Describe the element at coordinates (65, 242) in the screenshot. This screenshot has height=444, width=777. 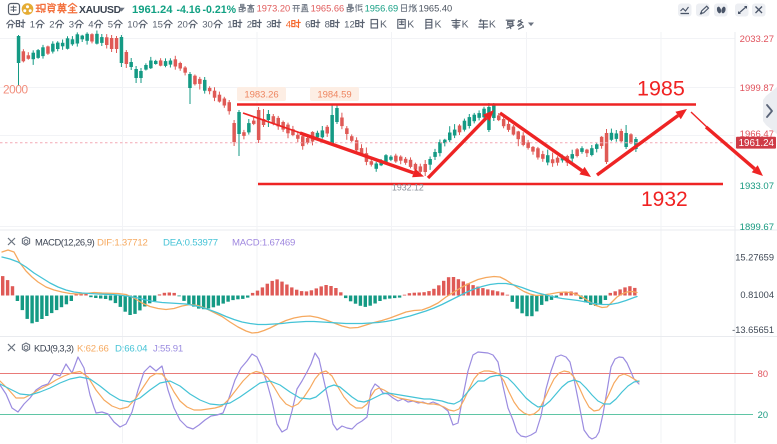
I see `svg-text: MACD(12,26,9)` at that location.